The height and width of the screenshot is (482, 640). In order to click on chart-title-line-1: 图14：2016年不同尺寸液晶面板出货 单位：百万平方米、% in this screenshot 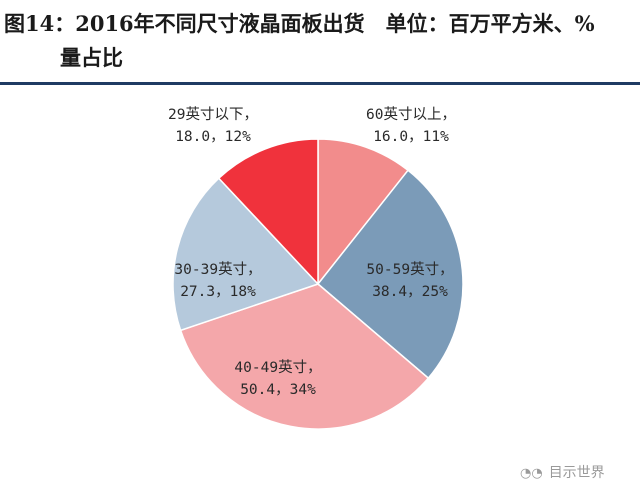, I will do `click(299, 23)`.